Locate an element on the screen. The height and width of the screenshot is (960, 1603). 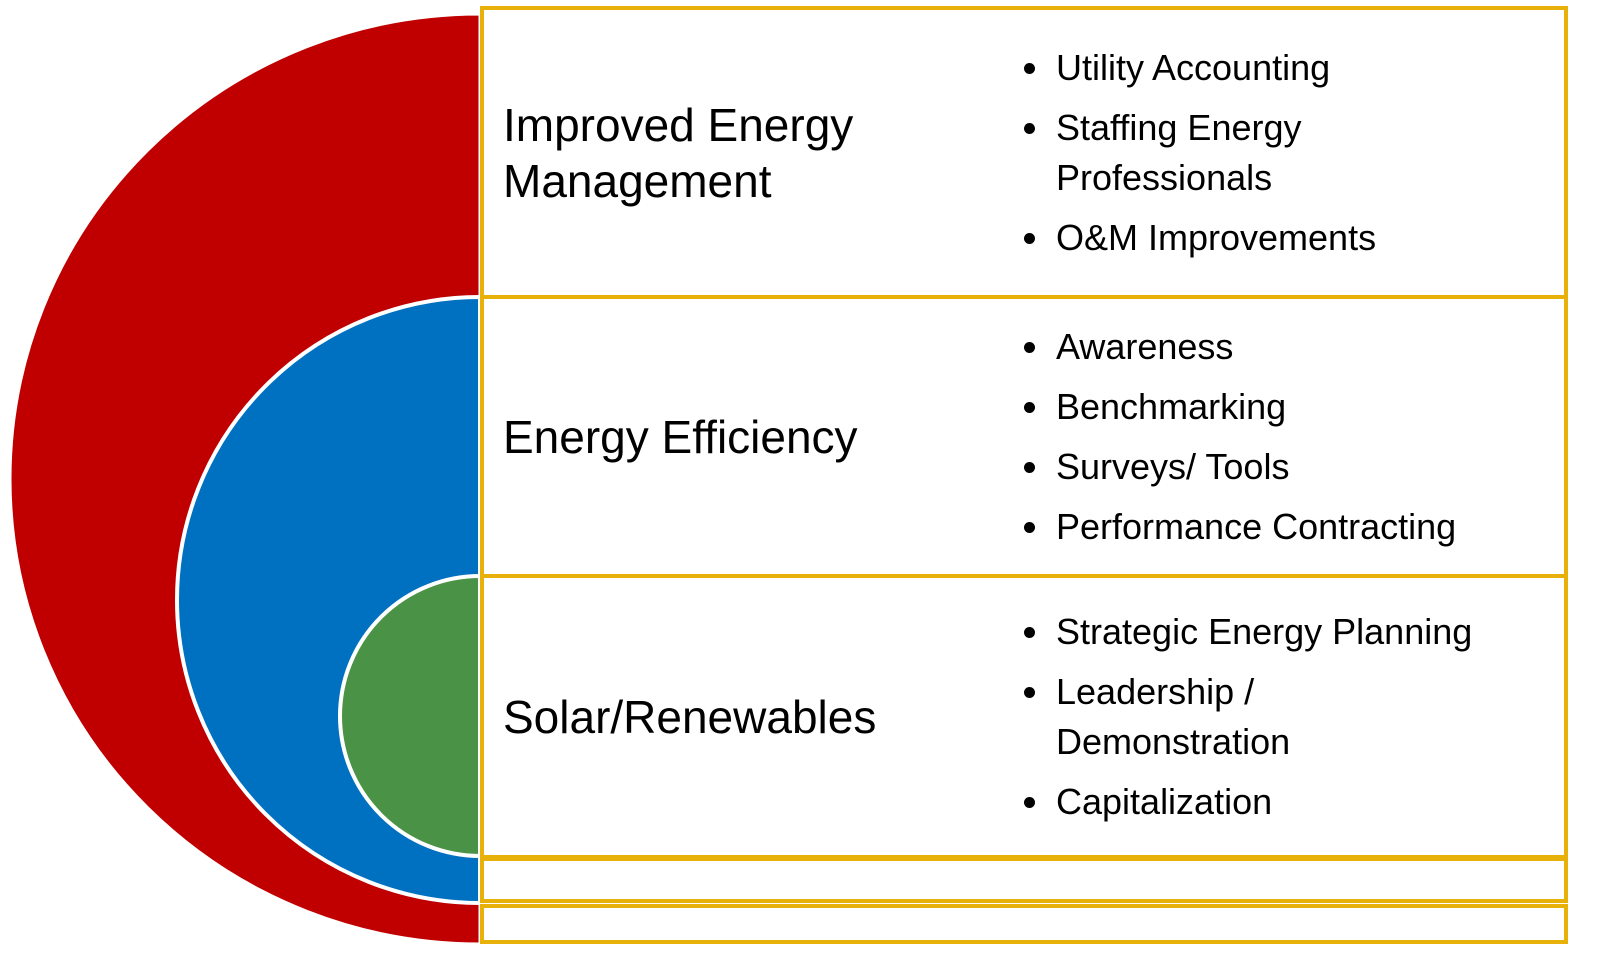
bullet-item: Utility Accounting is located at coordinates (1300, 68).